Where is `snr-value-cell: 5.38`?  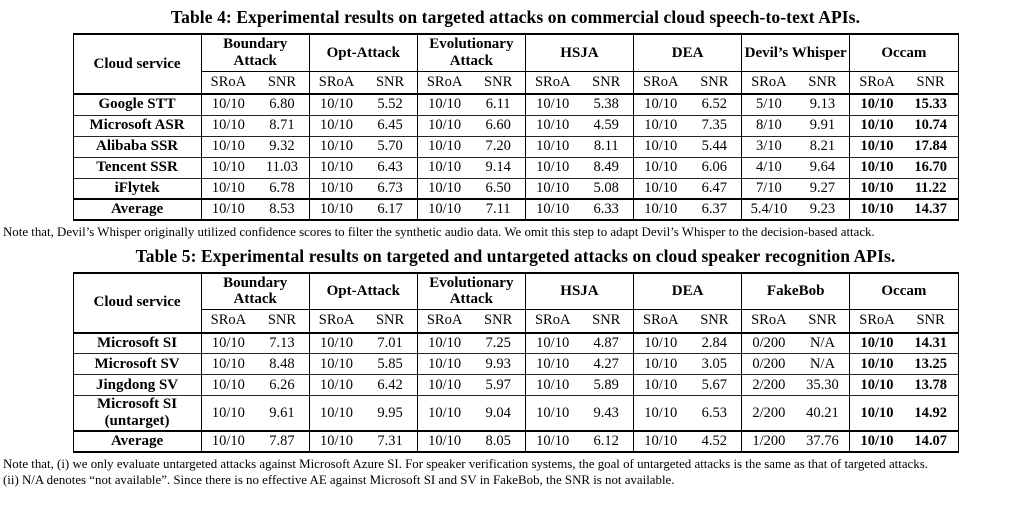
snr-value-cell: 5.38 is located at coordinates (606, 104).